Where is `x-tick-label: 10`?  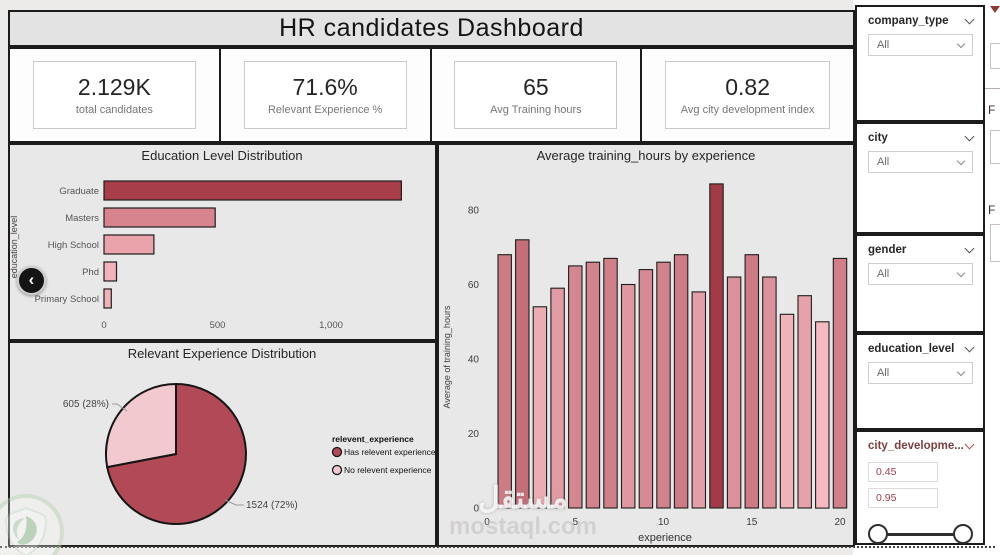
x-tick-label: 10 is located at coordinates (664, 522).